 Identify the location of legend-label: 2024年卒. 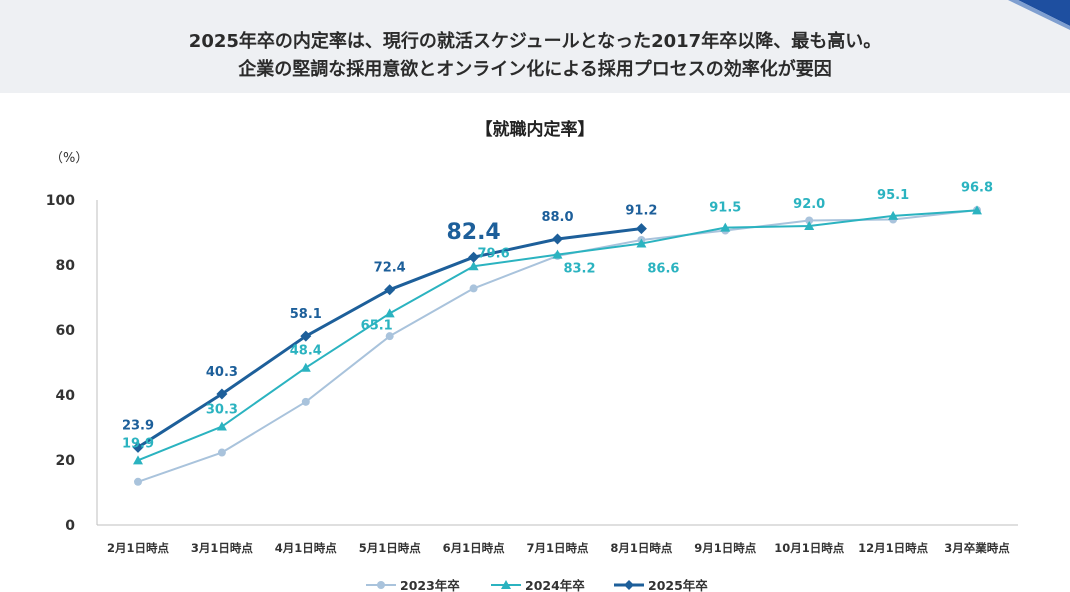
(555, 585).